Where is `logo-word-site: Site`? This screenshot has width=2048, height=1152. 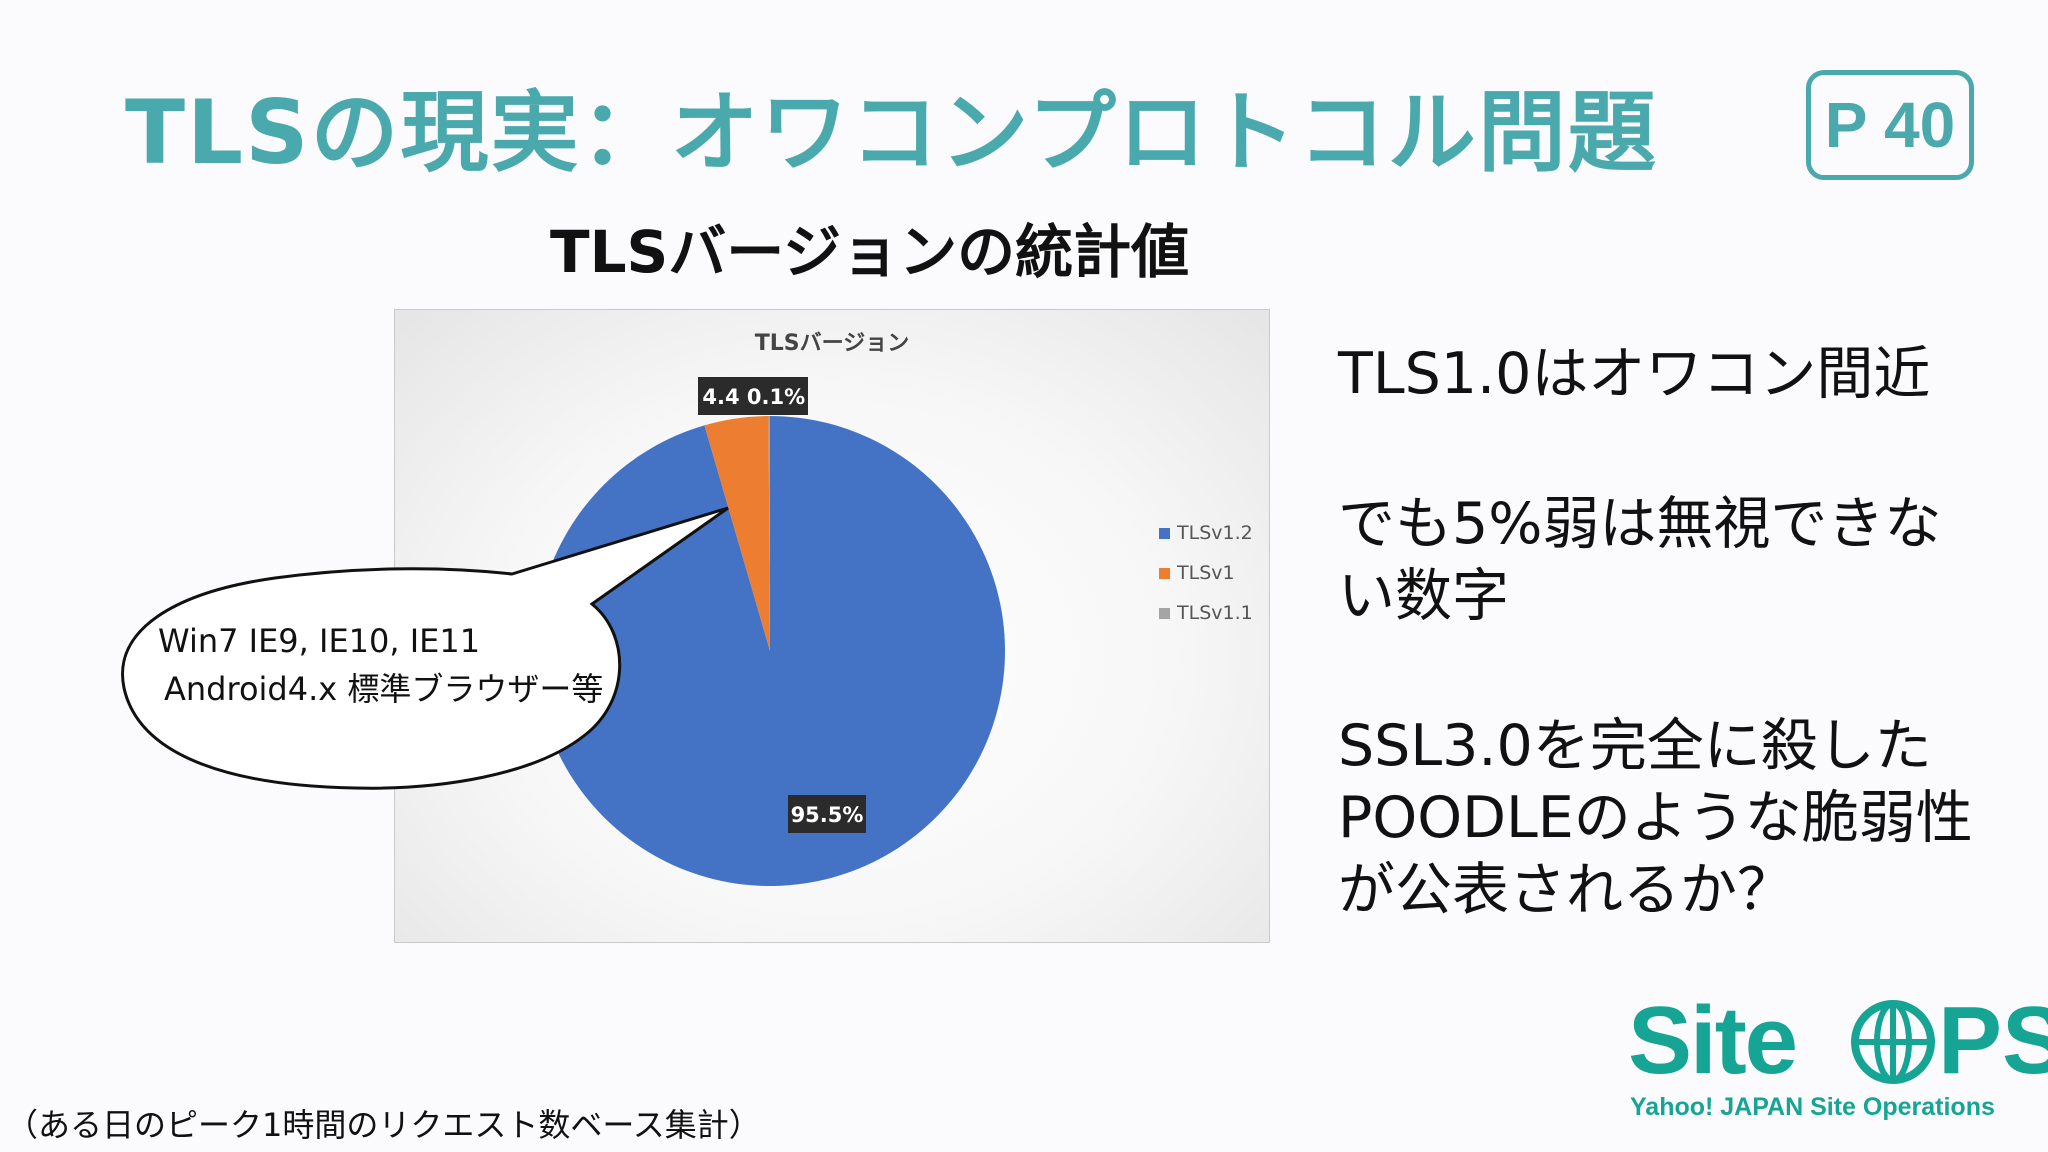
logo-word-site: Site is located at coordinates (1713, 1040).